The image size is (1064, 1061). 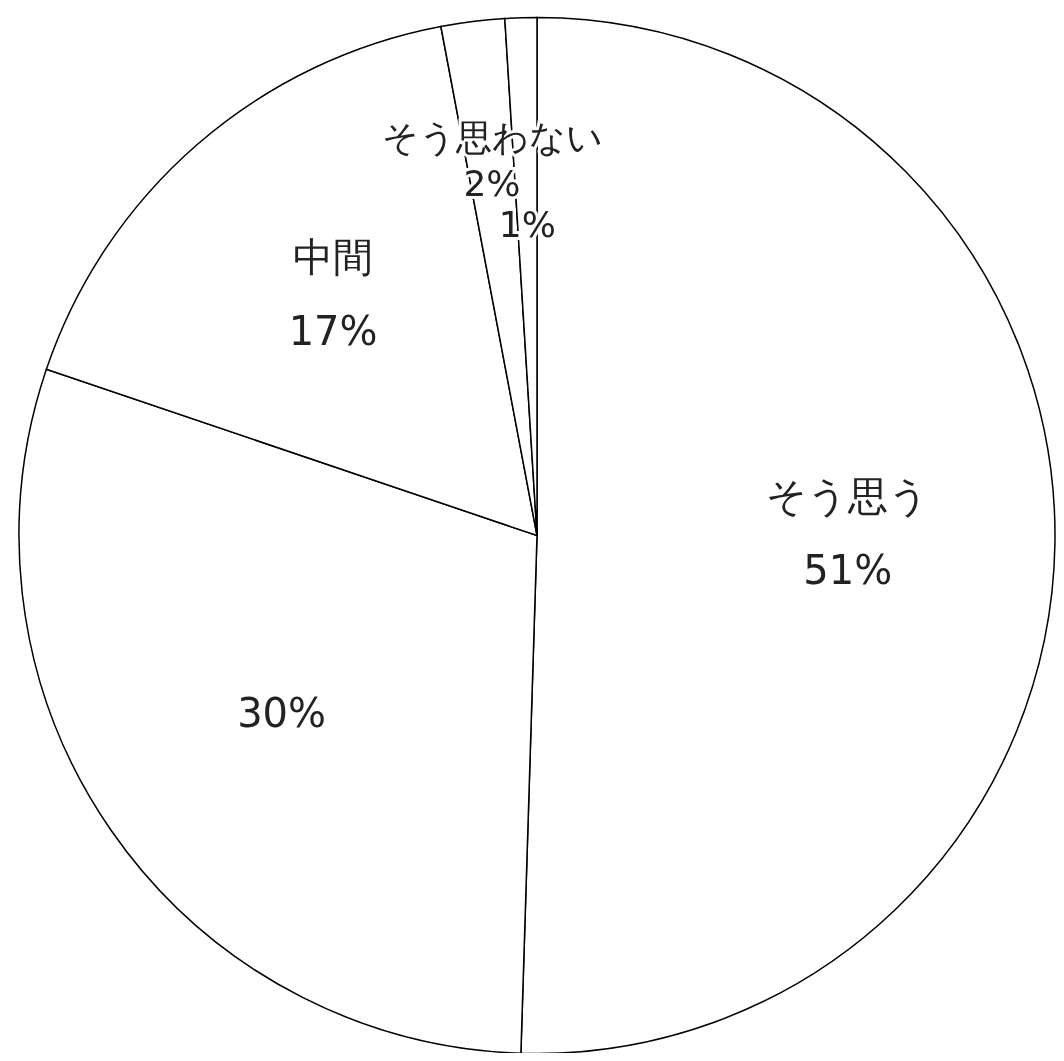 What do you see at coordinates (333, 256) in the screenshot?
I see `slice-label: 中間` at bounding box center [333, 256].